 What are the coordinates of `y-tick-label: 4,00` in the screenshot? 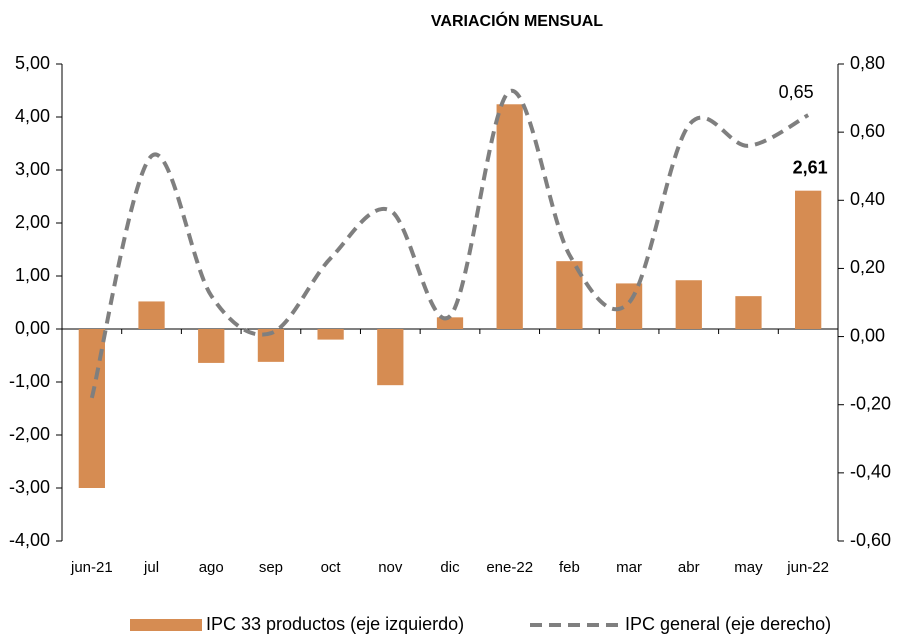 It's located at (32, 116).